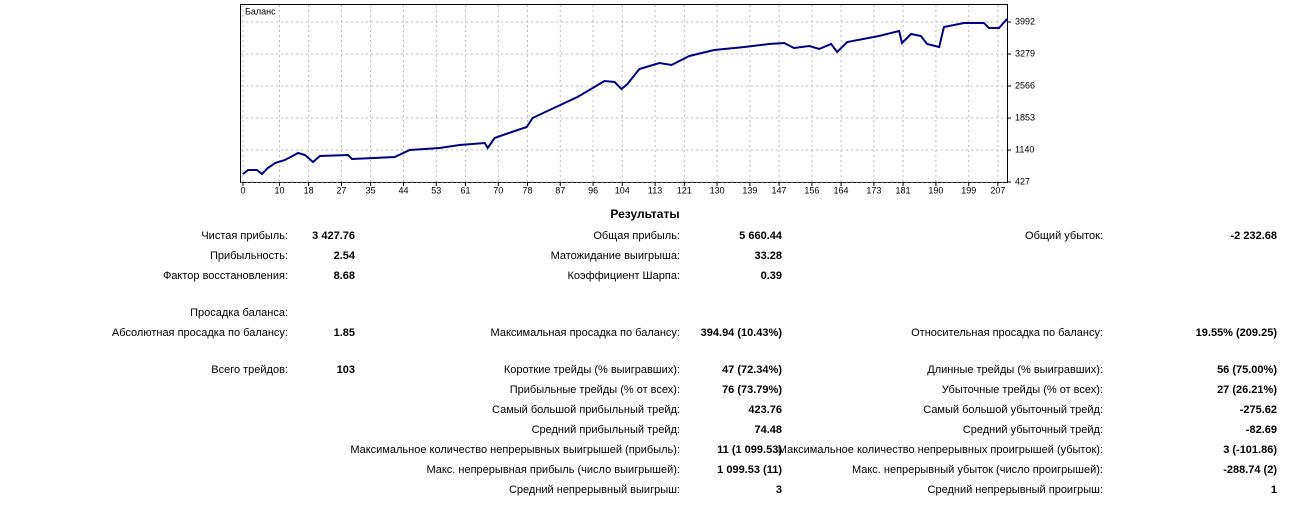 The width and height of the screenshot is (1294, 516). I want to click on x-tick-label: 96, so click(593, 190).